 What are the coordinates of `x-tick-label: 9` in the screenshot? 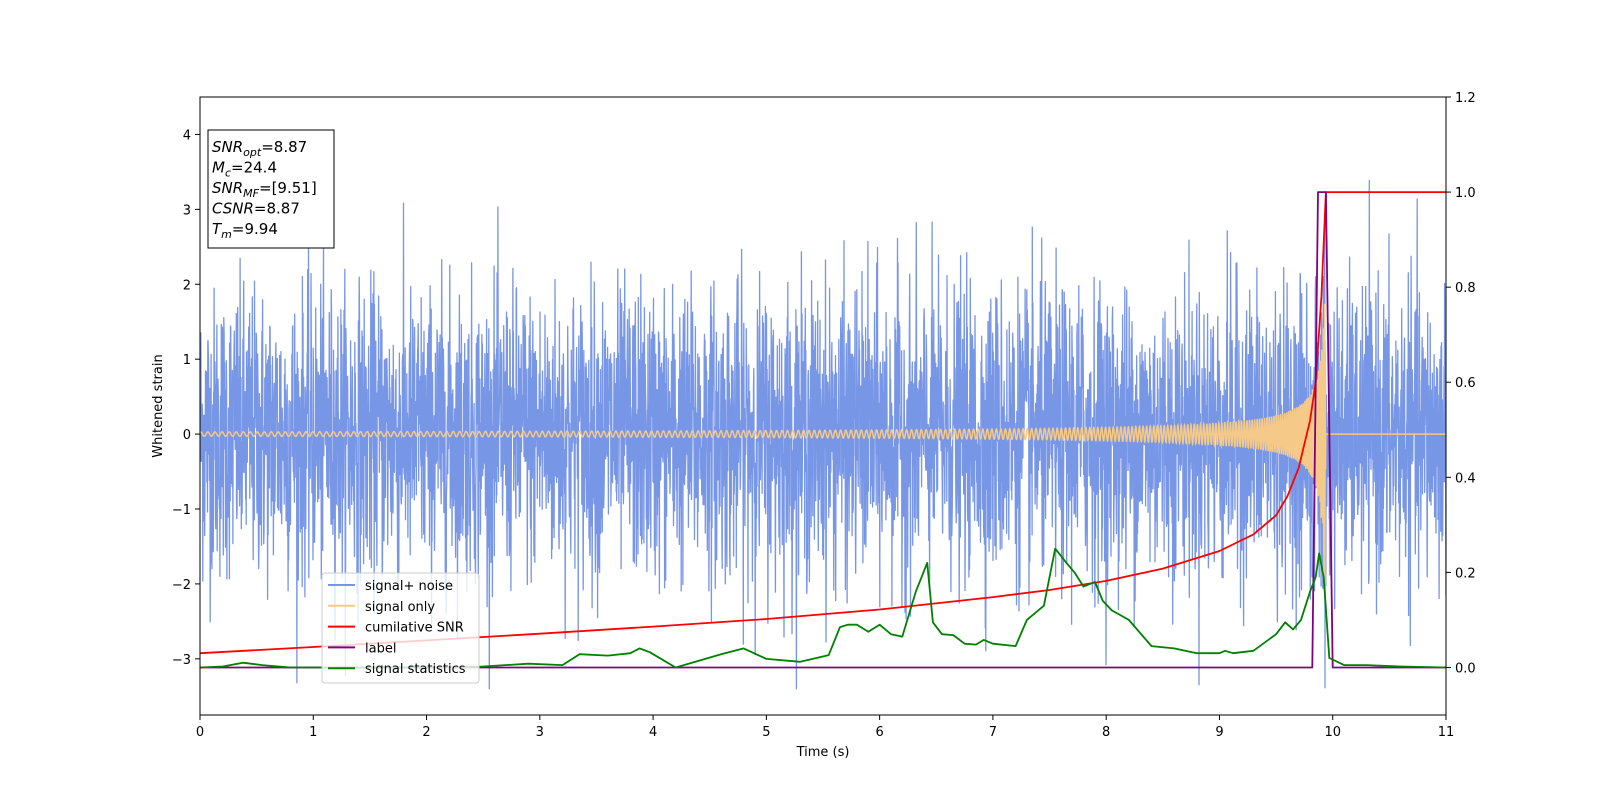 It's located at (1219, 732).